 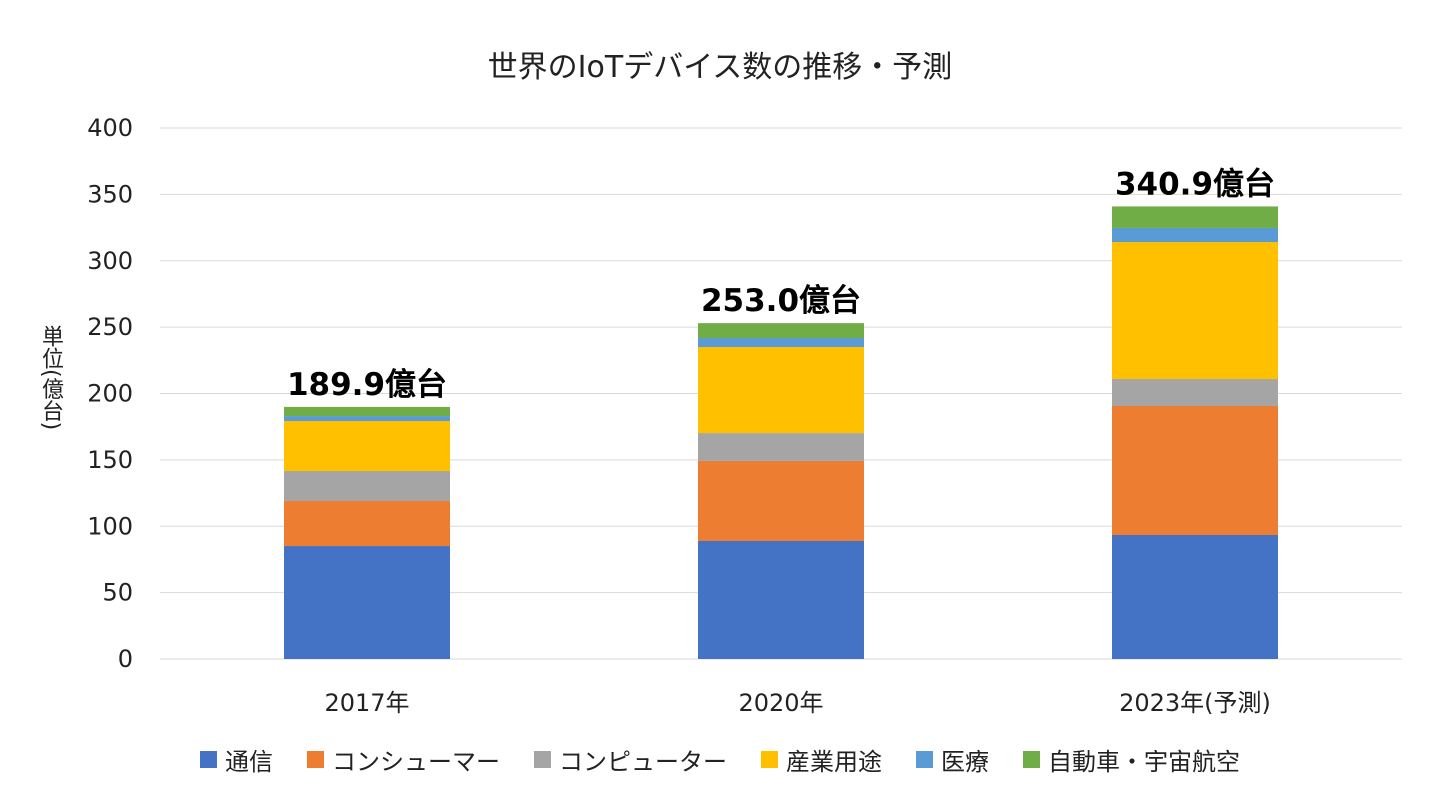 I want to click on legend-item: 通信, so click(x=236, y=759).